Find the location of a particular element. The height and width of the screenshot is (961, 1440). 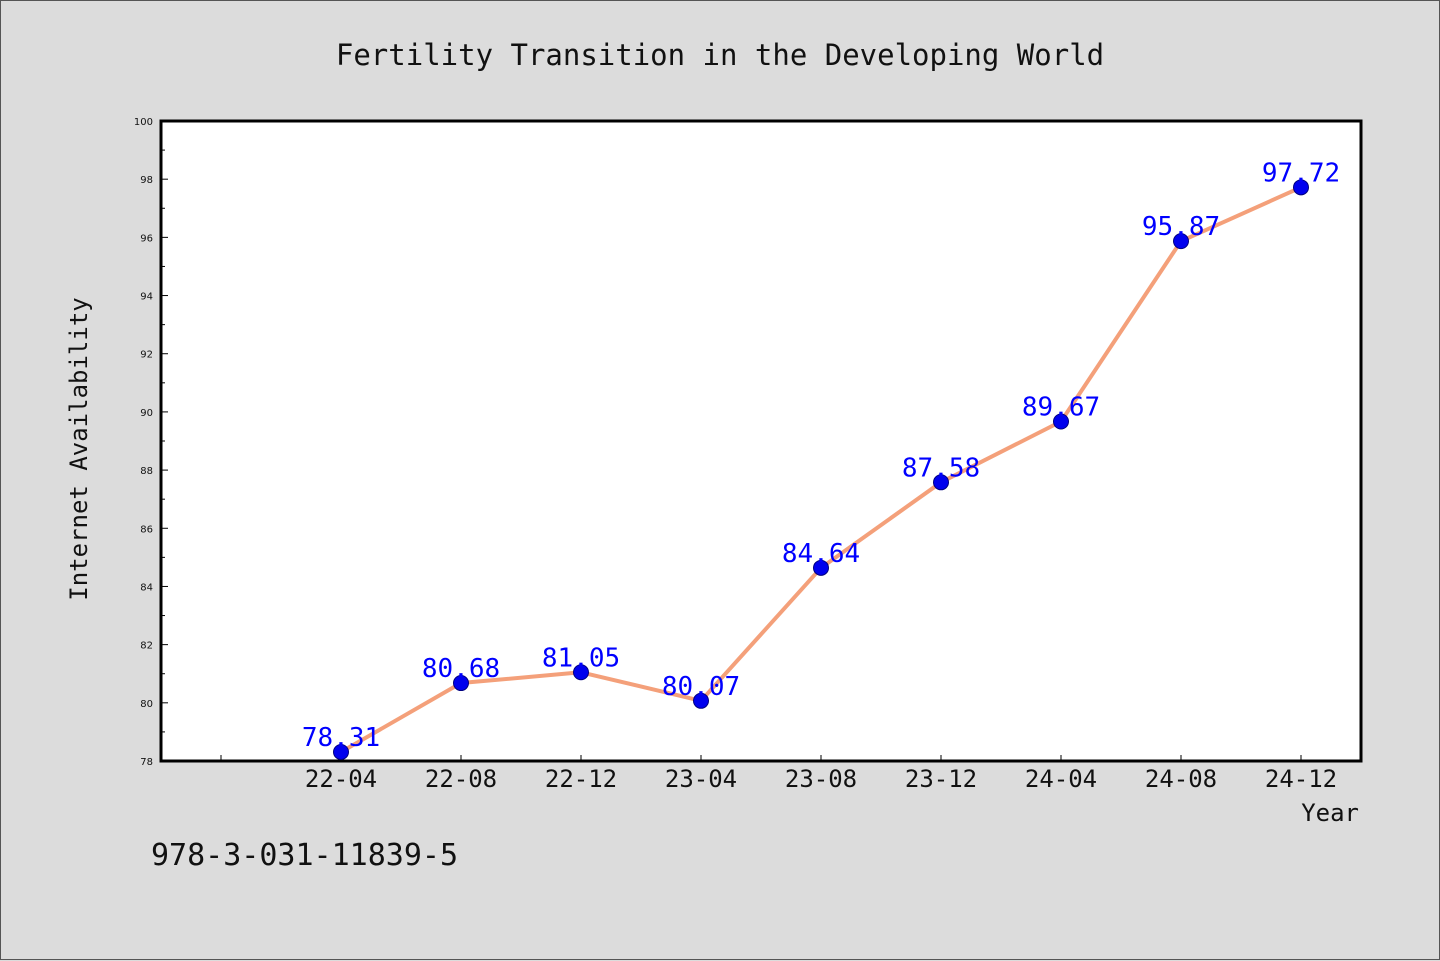

data-label: 78.31 is located at coordinates (341, 738).